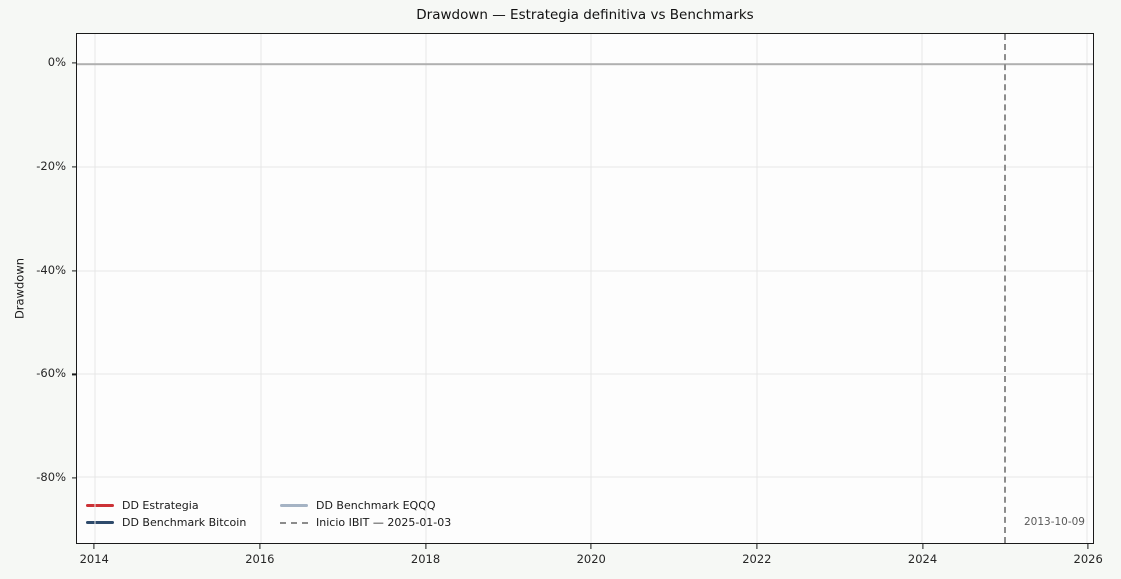 This screenshot has width=1121, height=579. What do you see at coordinates (51, 373) in the screenshot?
I see `y-tick-label: -60%` at bounding box center [51, 373].